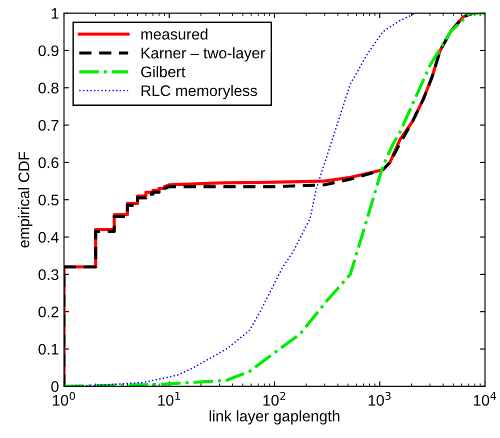  What do you see at coordinates (174, 34) in the screenshot?
I see `legend-label: measured` at bounding box center [174, 34].